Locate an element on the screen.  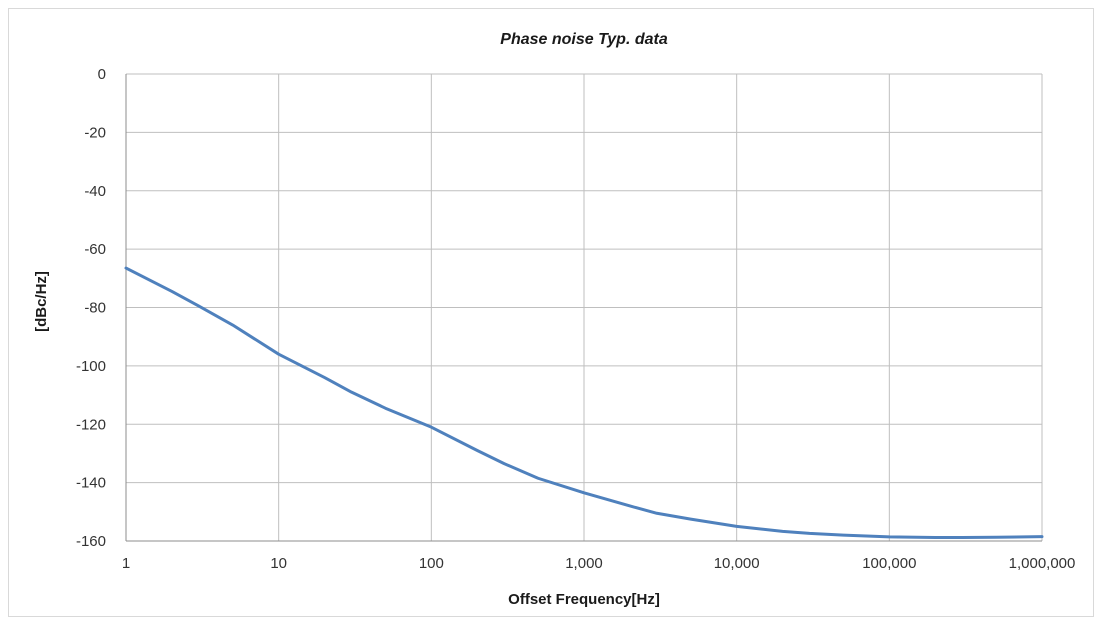
y-tick-label: -120 is located at coordinates (91, 424).